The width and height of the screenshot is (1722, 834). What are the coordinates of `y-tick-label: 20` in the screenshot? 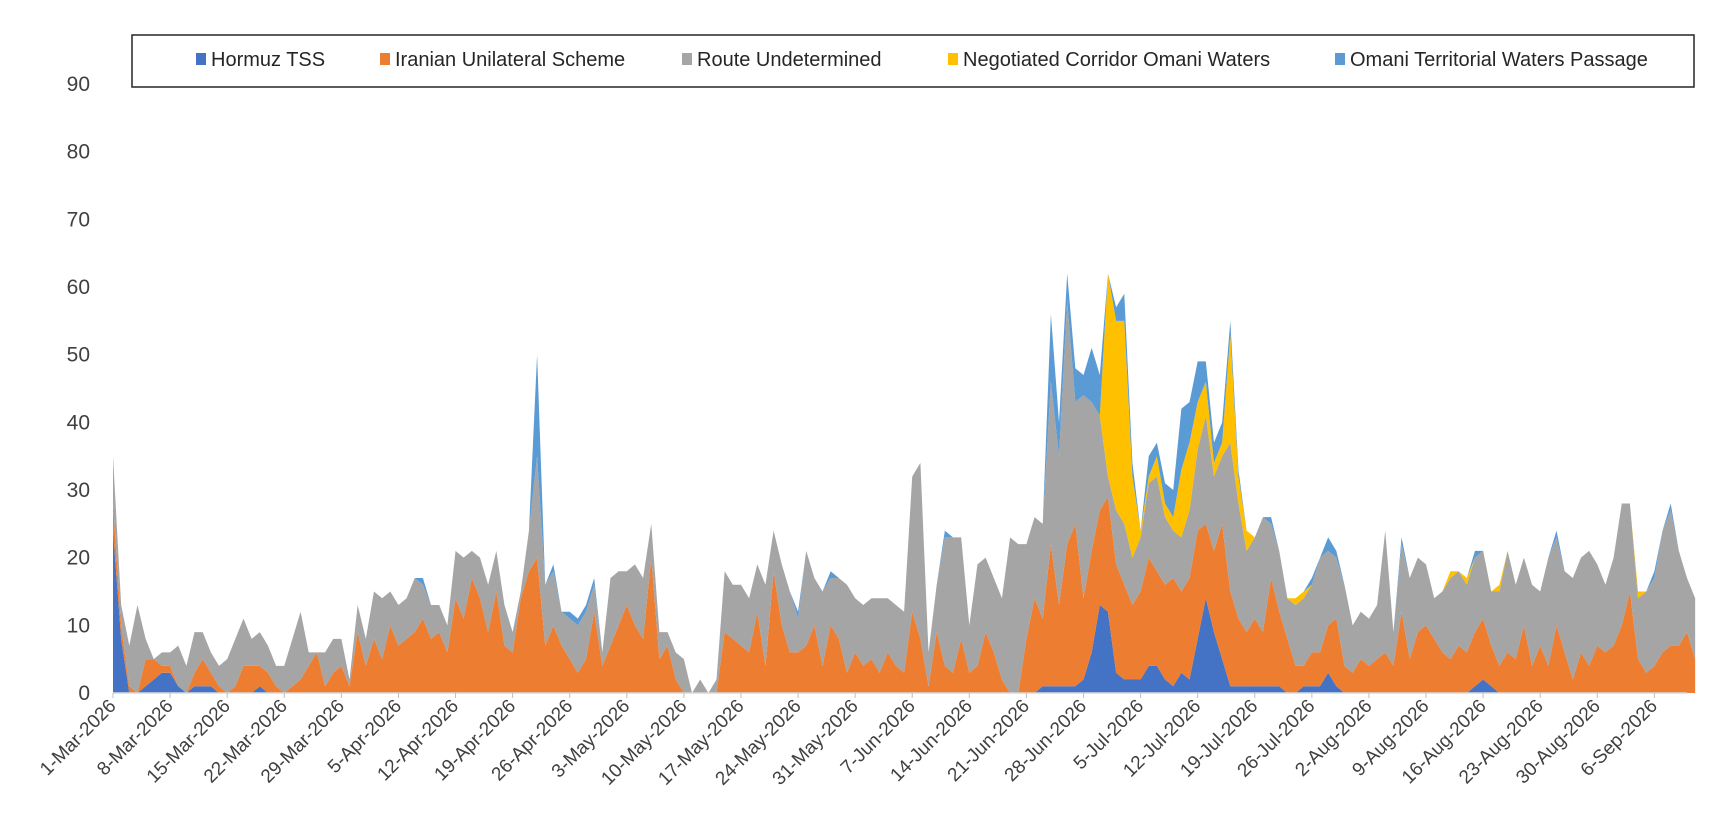 It's located at (78, 558).